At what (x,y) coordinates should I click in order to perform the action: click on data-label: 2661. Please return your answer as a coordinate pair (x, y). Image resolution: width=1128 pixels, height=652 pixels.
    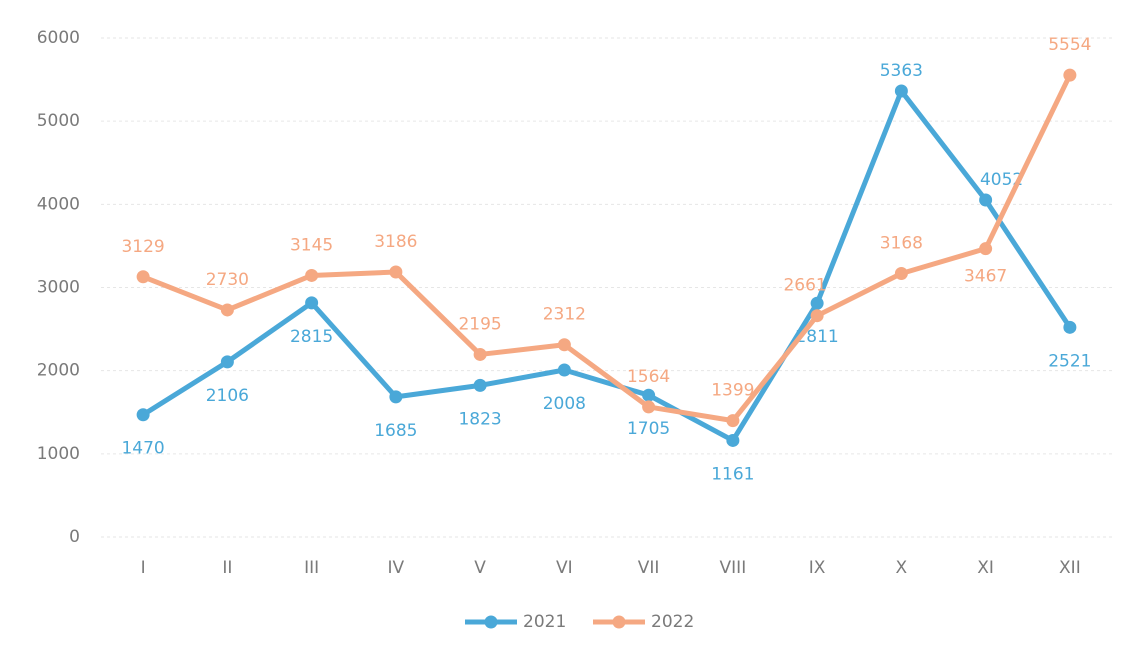
    Looking at the image, I should click on (804, 286).